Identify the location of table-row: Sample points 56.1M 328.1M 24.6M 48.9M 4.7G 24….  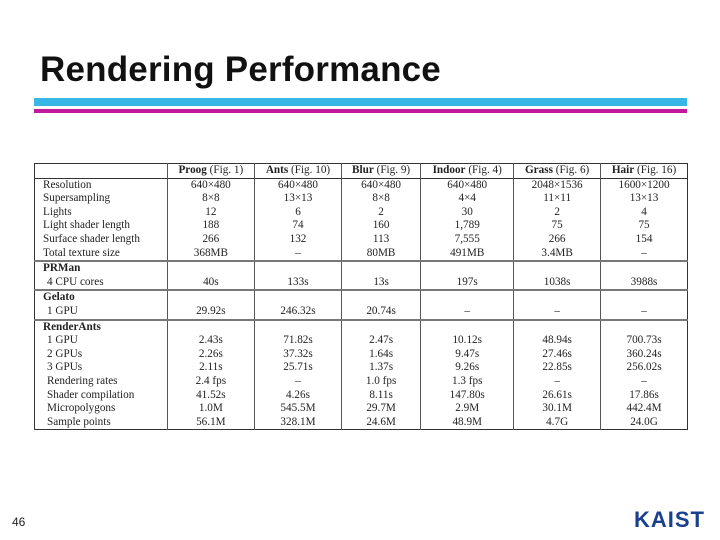
(361, 422).